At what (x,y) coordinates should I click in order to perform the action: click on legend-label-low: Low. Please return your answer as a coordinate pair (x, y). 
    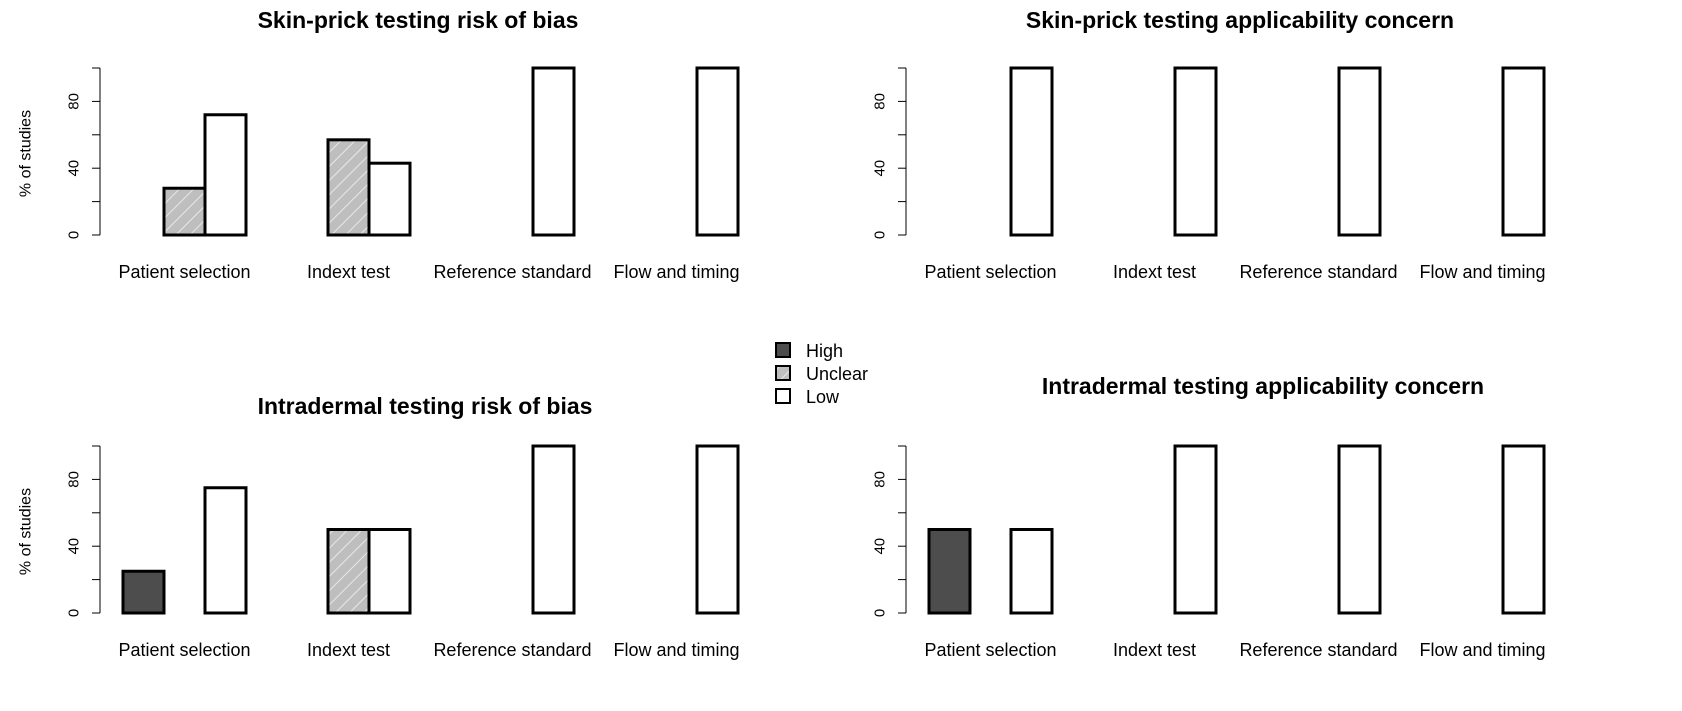
    Looking at the image, I should click on (823, 397).